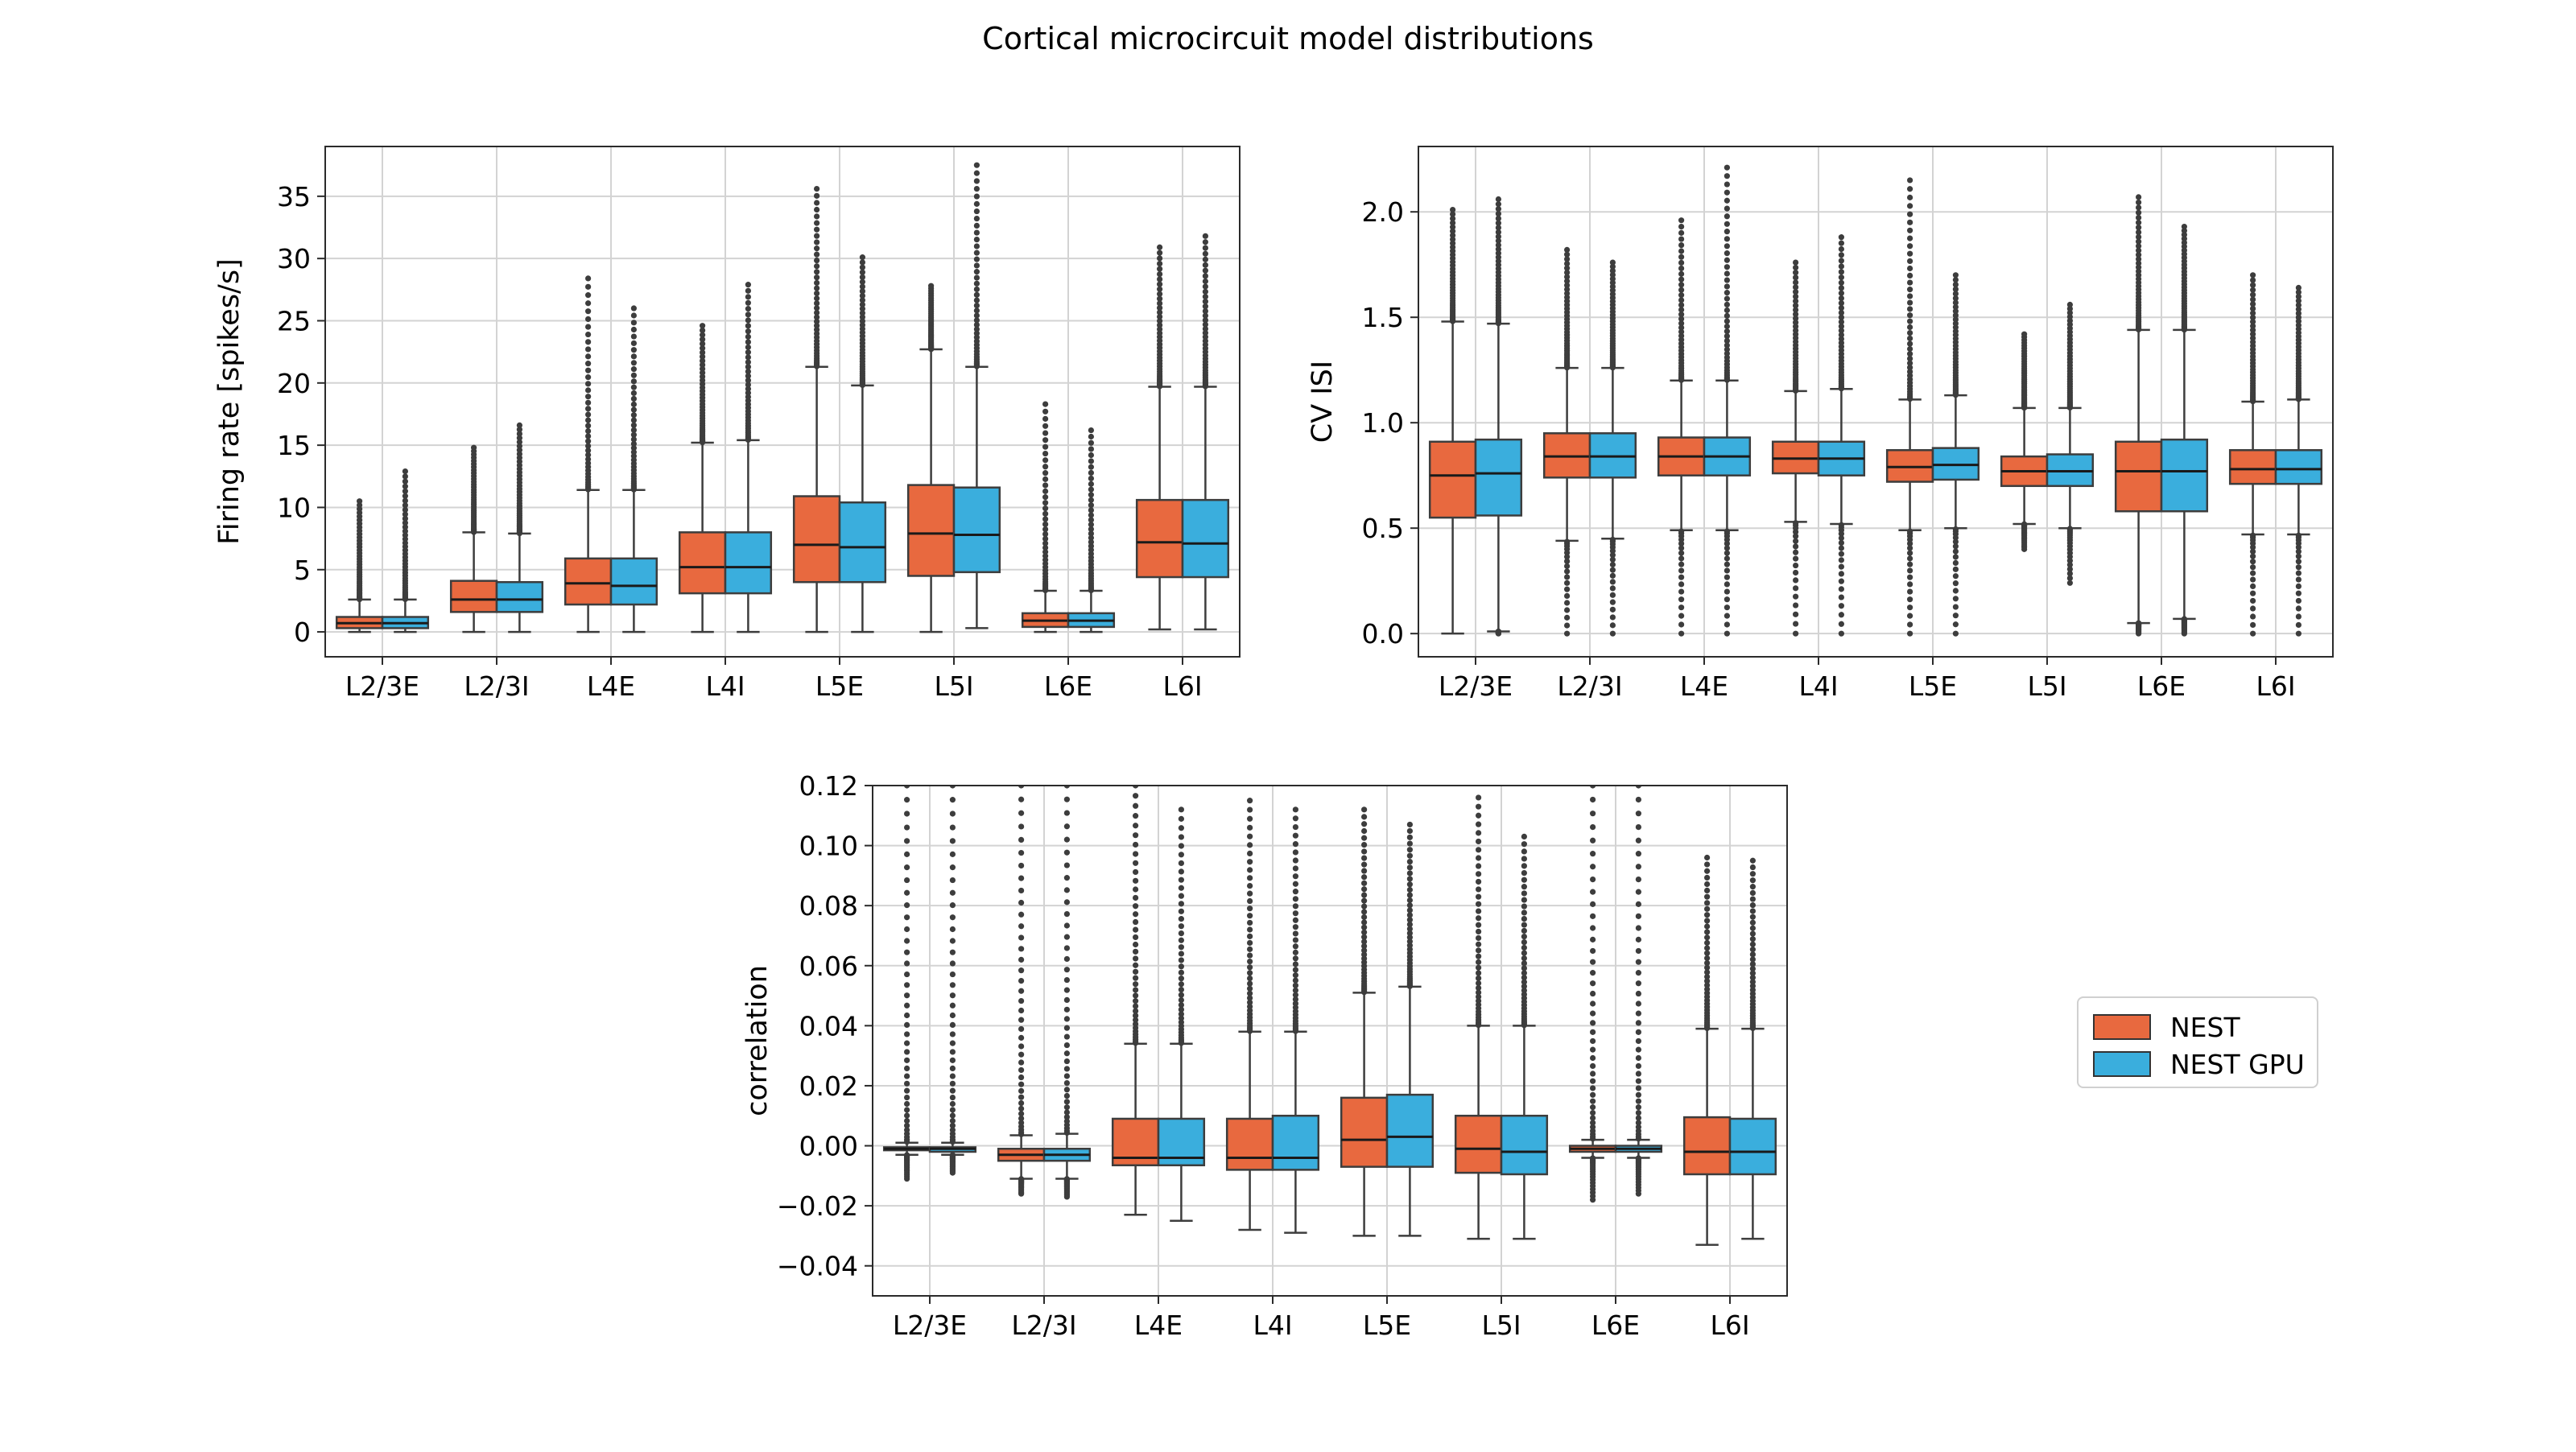 Image resolution: width=2576 pixels, height=1452 pixels. I want to click on x-tick-label: L2/3E, so click(382, 686).